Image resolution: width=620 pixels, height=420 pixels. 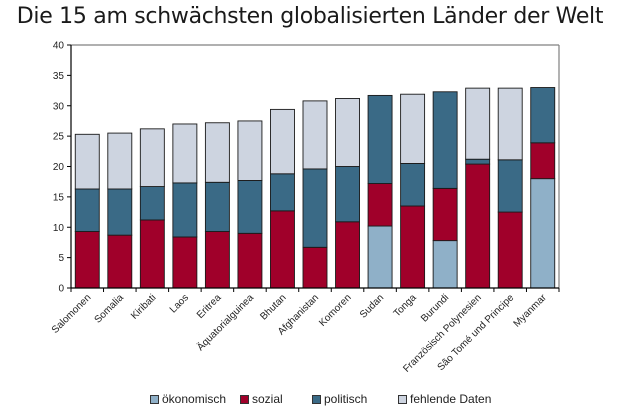 I want to click on legend-label: politisch, so click(x=346, y=399).